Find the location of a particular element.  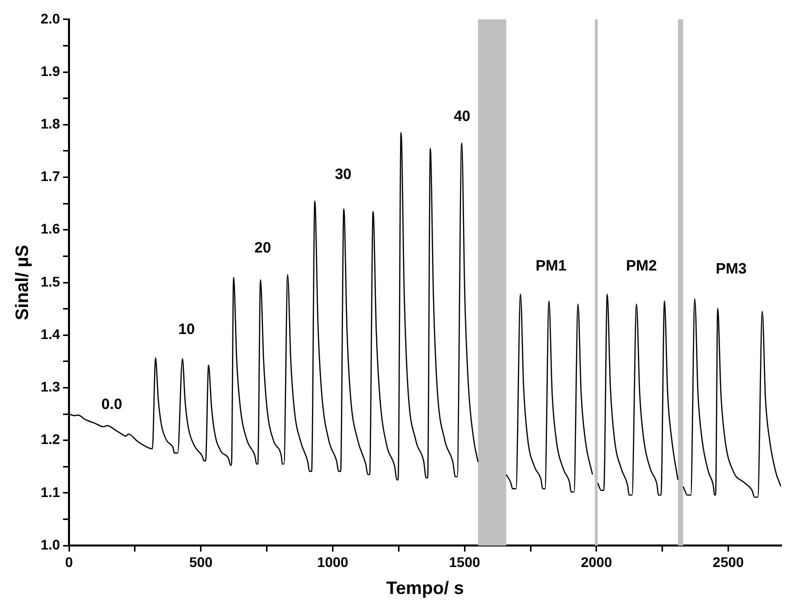

y-tick-label: 1.6 is located at coordinates (50, 228).